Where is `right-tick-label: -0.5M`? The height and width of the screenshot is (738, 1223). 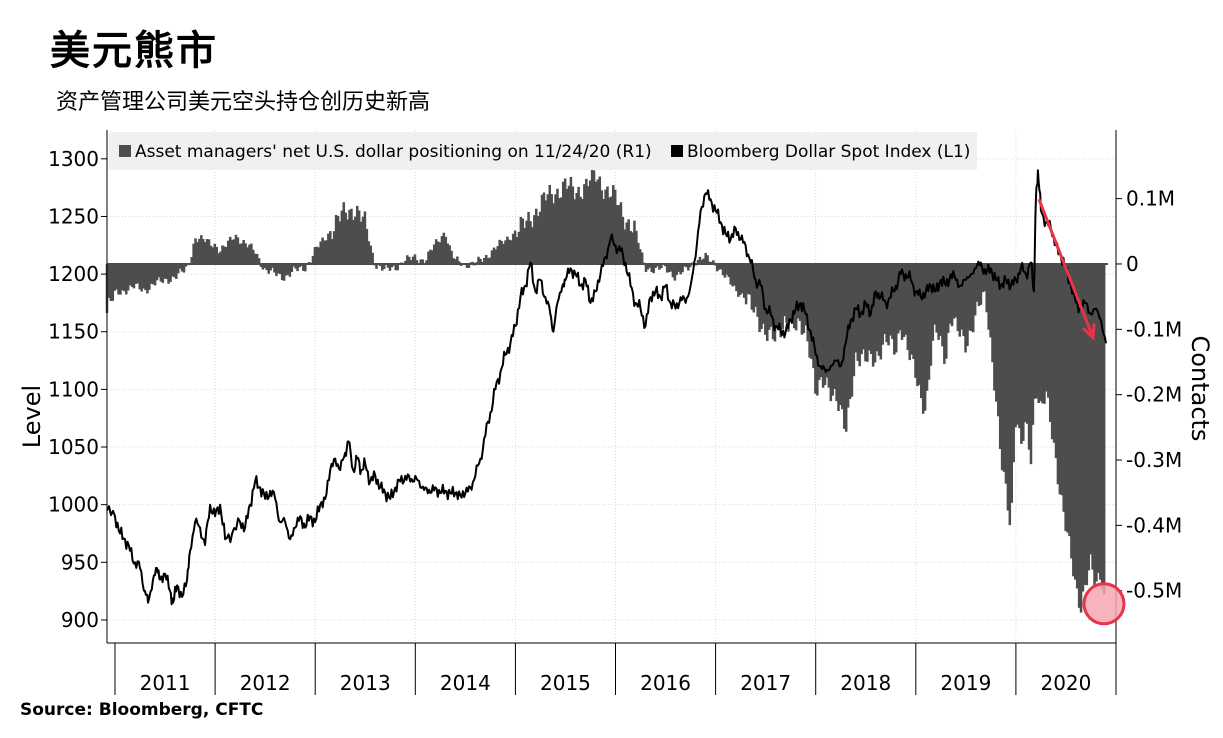
right-tick-label: -0.5M is located at coordinates (1154, 591).